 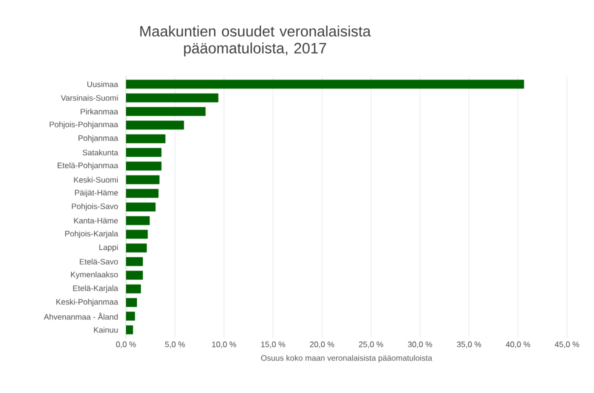 What do you see at coordinates (255, 41) in the screenshot?
I see `chart-title: Maakuntien osuudet veronalaisista pääomatuloista, 2017` at bounding box center [255, 41].